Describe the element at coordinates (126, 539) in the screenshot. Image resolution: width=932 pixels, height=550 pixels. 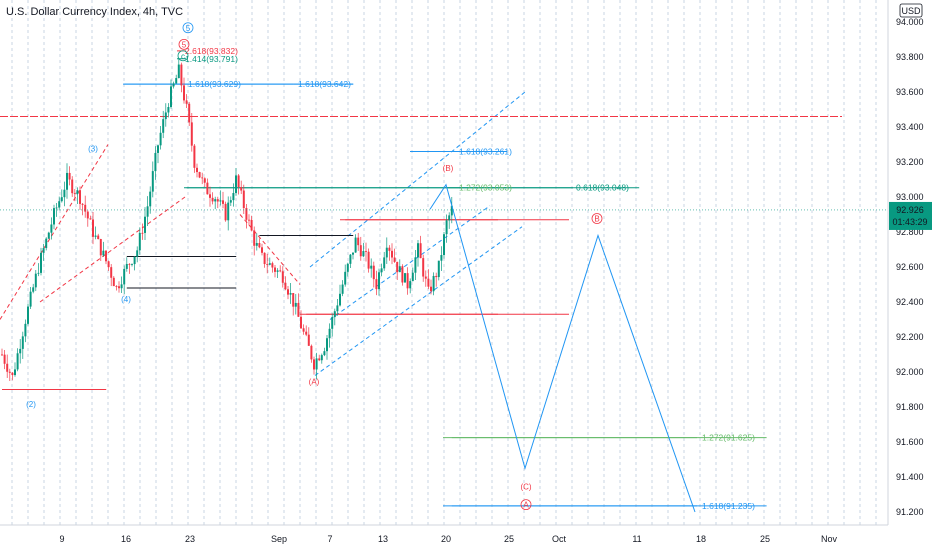
I see `x-tick-label: 16` at that location.